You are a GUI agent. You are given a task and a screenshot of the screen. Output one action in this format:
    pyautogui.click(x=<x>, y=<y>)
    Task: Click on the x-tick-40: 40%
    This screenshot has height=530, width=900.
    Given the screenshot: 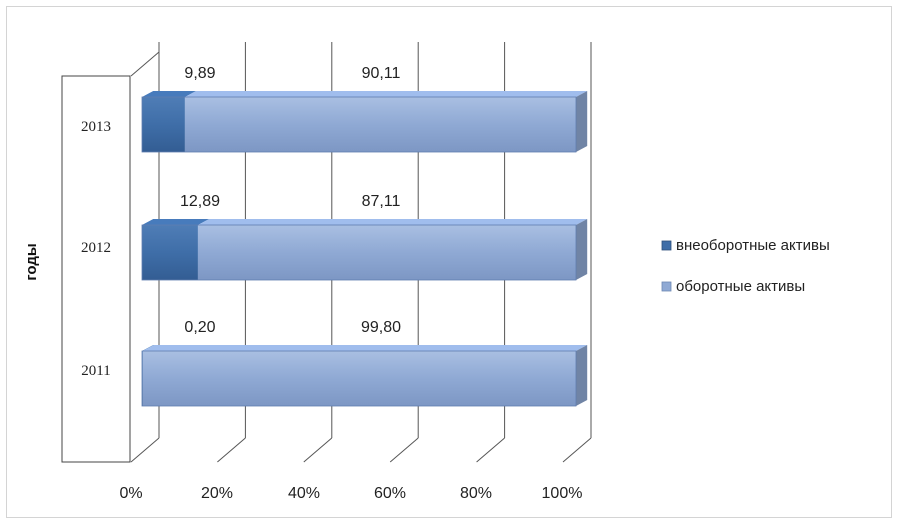 What is the action you would take?
    pyautogui.click(x=304, y=493)
    